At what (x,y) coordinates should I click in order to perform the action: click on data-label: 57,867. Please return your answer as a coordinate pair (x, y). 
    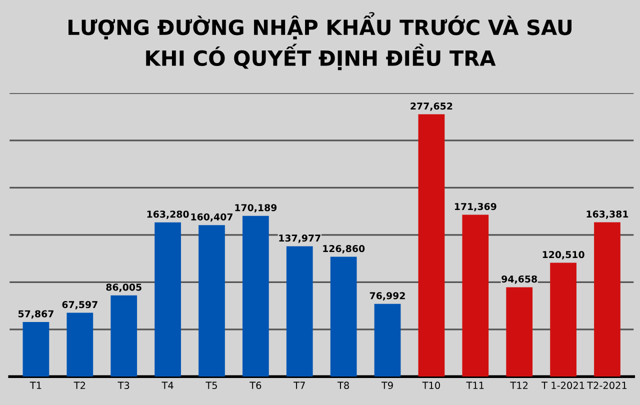
    Looking at the image, I should click on (36, 314).